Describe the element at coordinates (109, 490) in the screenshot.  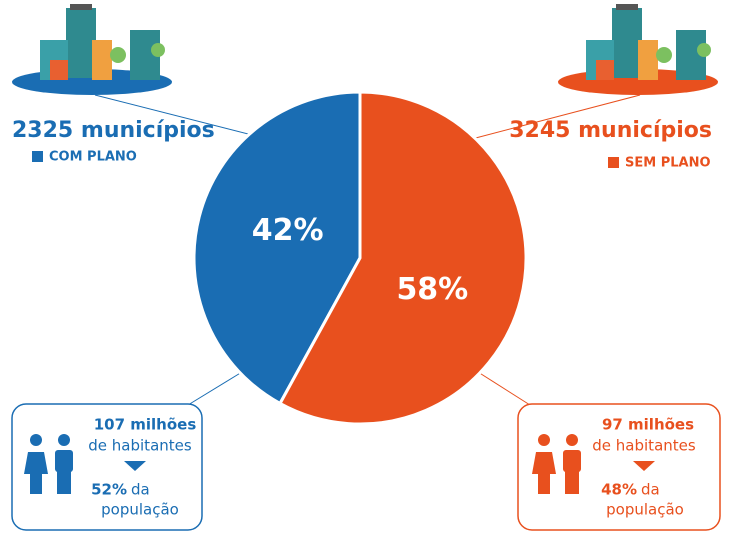
I see `share: 52%` at that location.